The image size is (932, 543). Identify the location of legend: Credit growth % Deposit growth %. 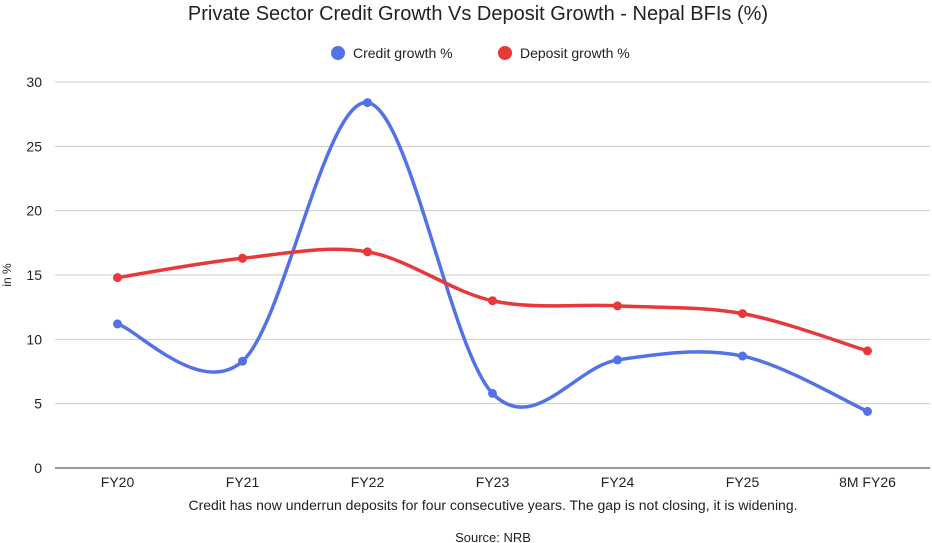
(480, 53).